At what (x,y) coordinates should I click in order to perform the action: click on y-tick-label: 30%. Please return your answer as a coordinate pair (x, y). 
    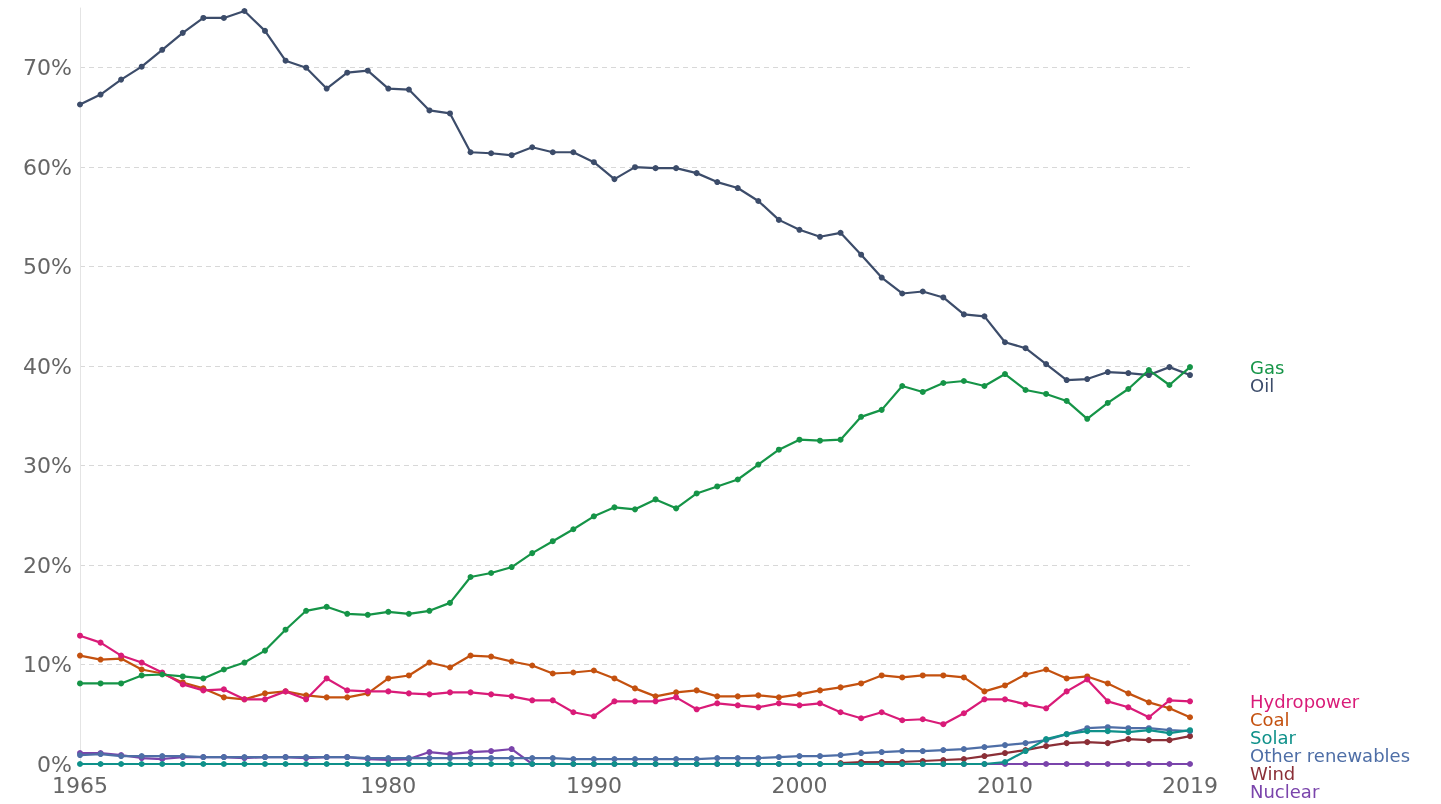
    Looking at the image, I should click on (47, 466).